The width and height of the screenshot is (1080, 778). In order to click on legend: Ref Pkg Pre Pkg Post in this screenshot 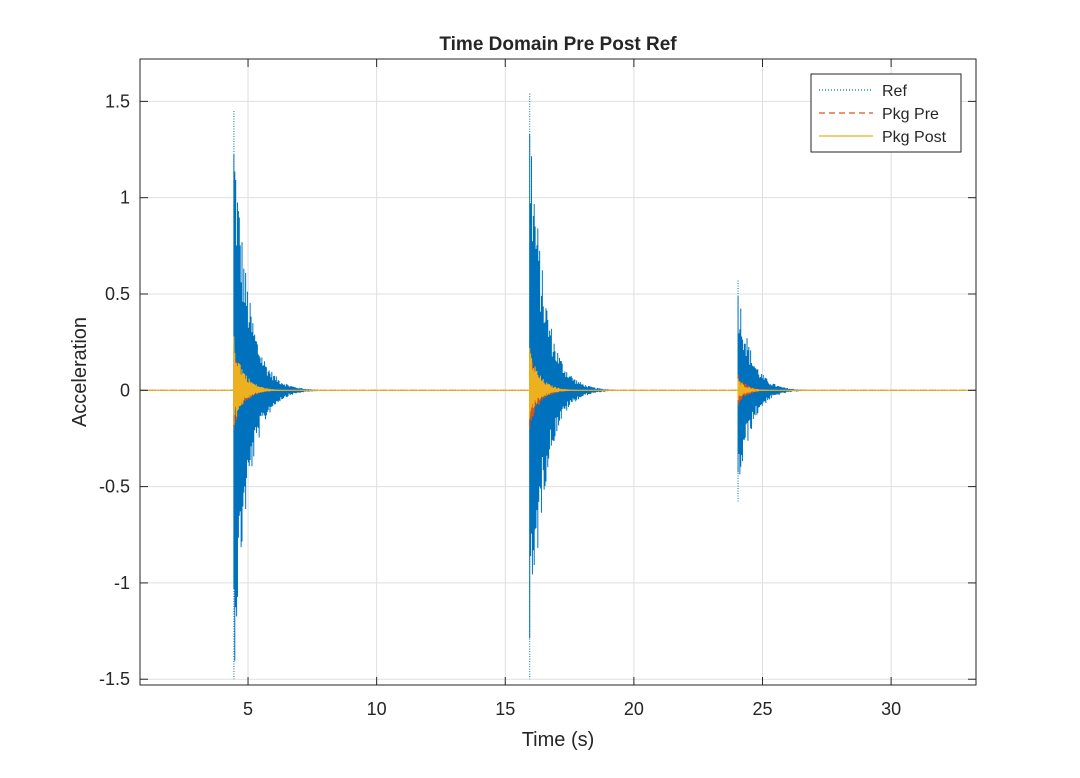, I will do `click(886, 113)`.